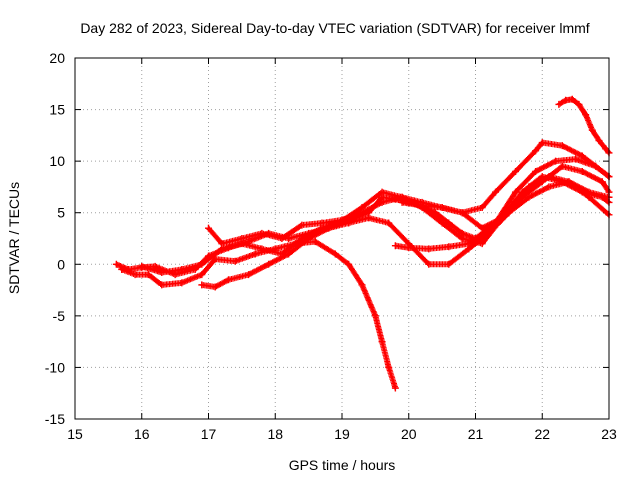  What do you see at coordinates (275, 434) in the screenshot?
I see `x-tick-label: 18` at bounding box center [275, 434].